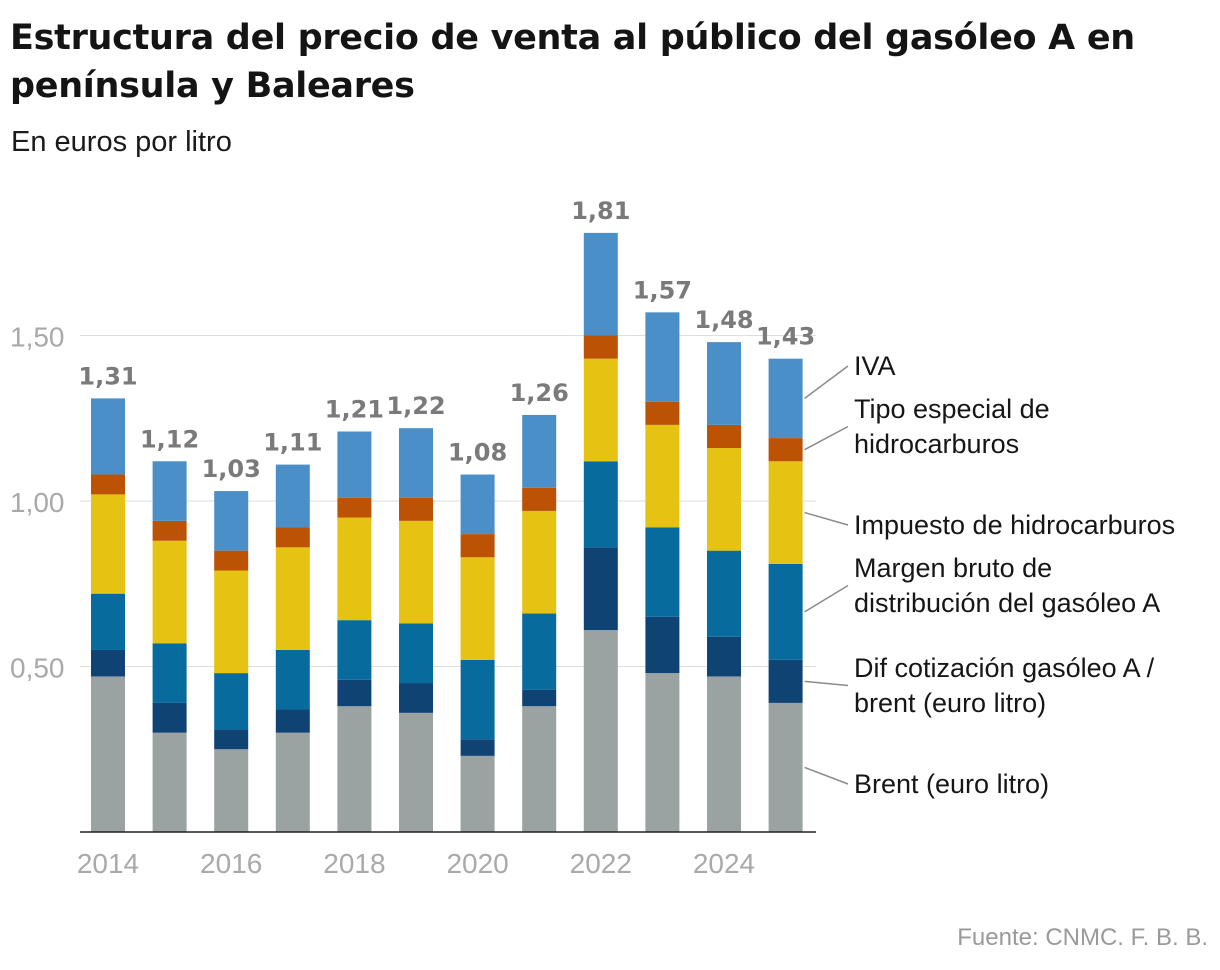 The height and width of the screenshot is (970, 1220). Describe the element at coordinates (952, 409) in the screenshot. I see `legend-label: Tipo especial de` at that location.